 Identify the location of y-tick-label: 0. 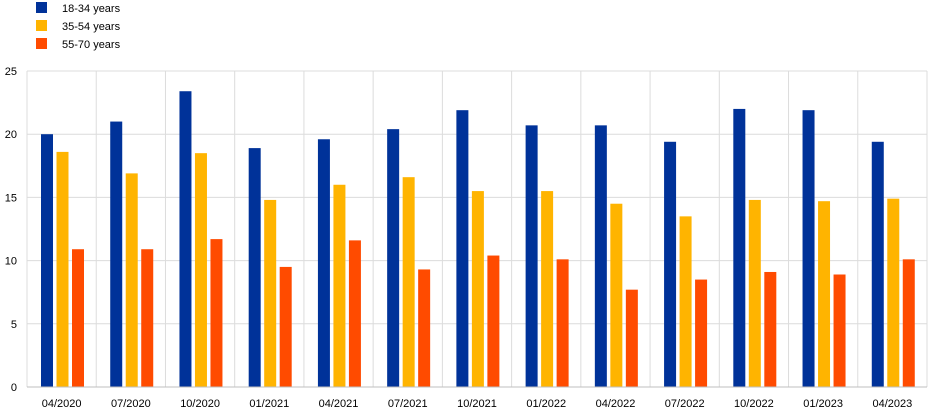
(14, 388).